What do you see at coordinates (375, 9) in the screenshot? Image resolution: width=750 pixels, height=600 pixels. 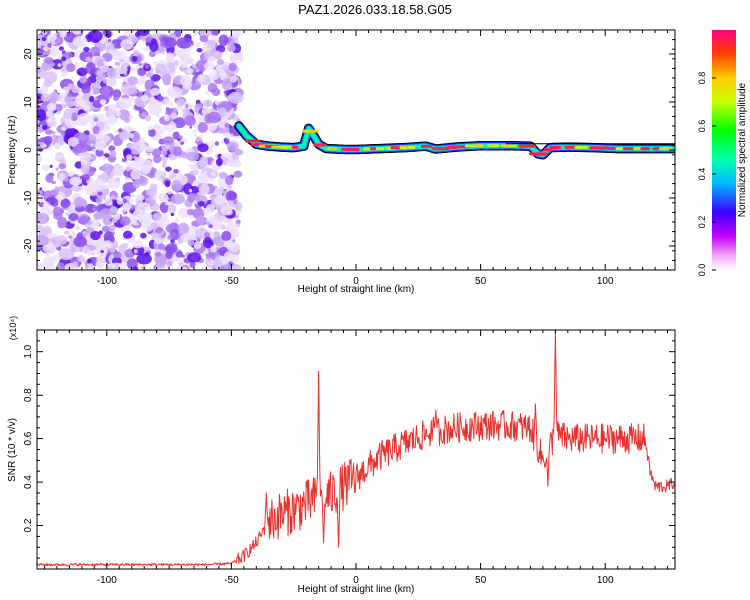 I see `chart-title: PAZ1.2026.033.18.58.G05` at bounding box center [375, 9].